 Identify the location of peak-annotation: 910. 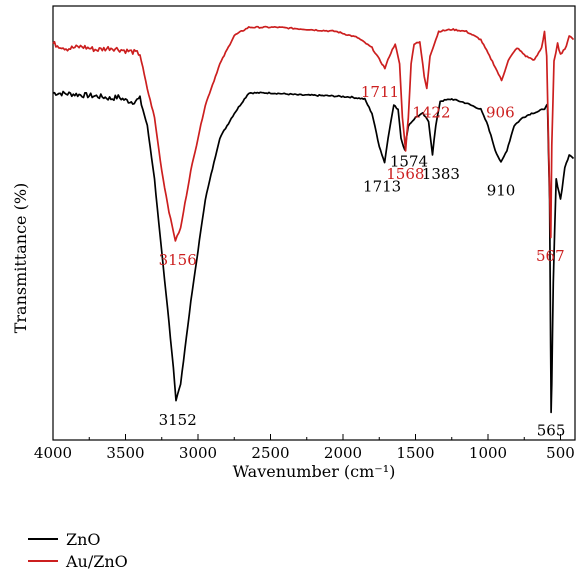
(501, 190).